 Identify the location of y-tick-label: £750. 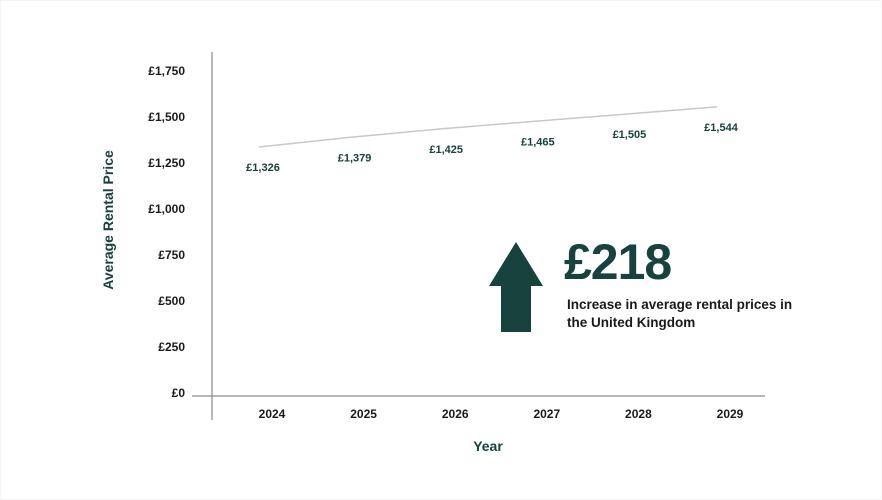
(171, 255).